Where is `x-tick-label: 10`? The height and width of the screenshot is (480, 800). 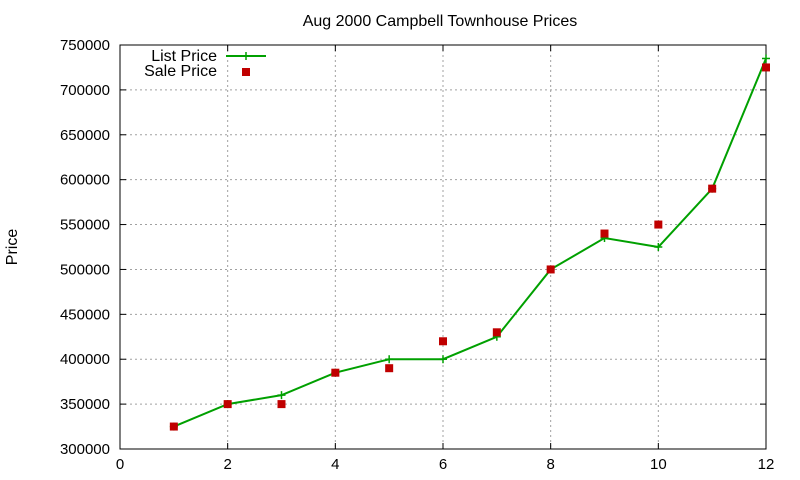
x-tick-label: 10 is located at coordinates (658, 464).